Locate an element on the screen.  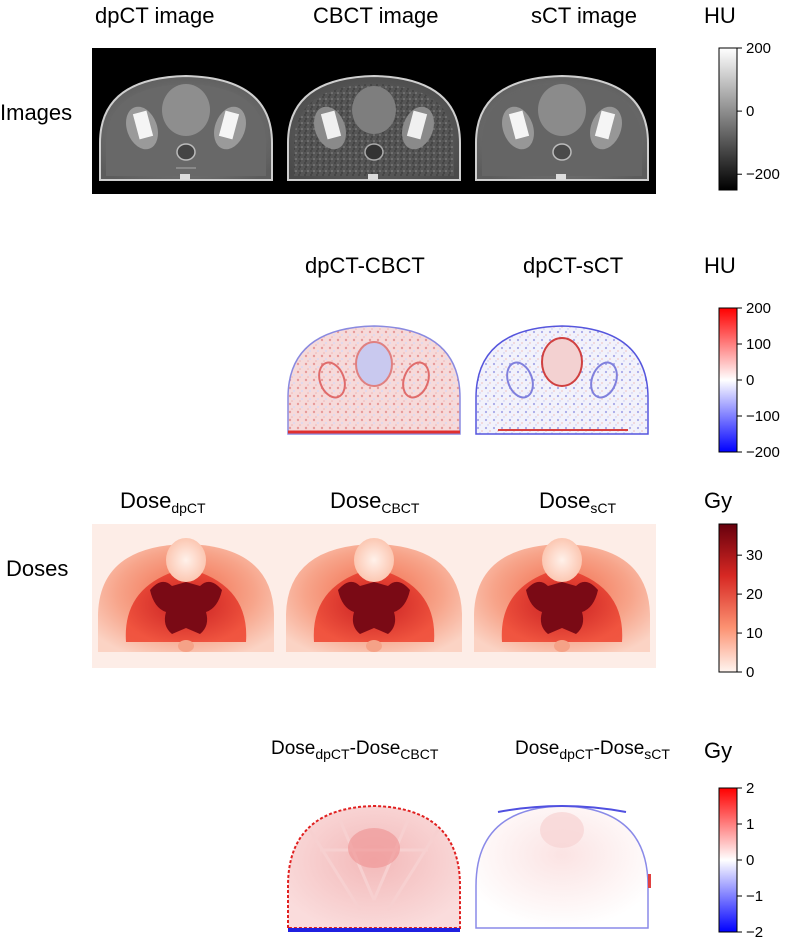
cb3-tick-label: 10 is located at coordinates (754, 633).